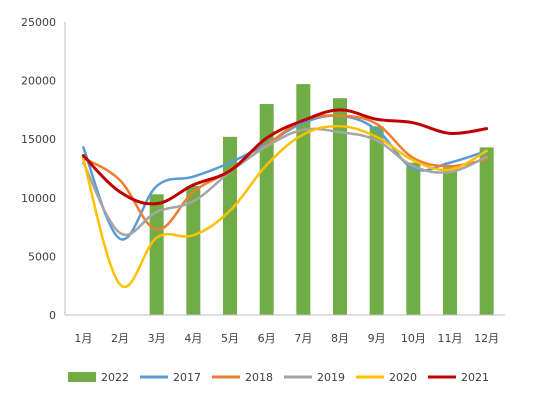 This screenshot has width=550, height=400. Describe the element at coordinates (340, 338) in the screenshot. I see `x-tick-label: 8月` at that location.